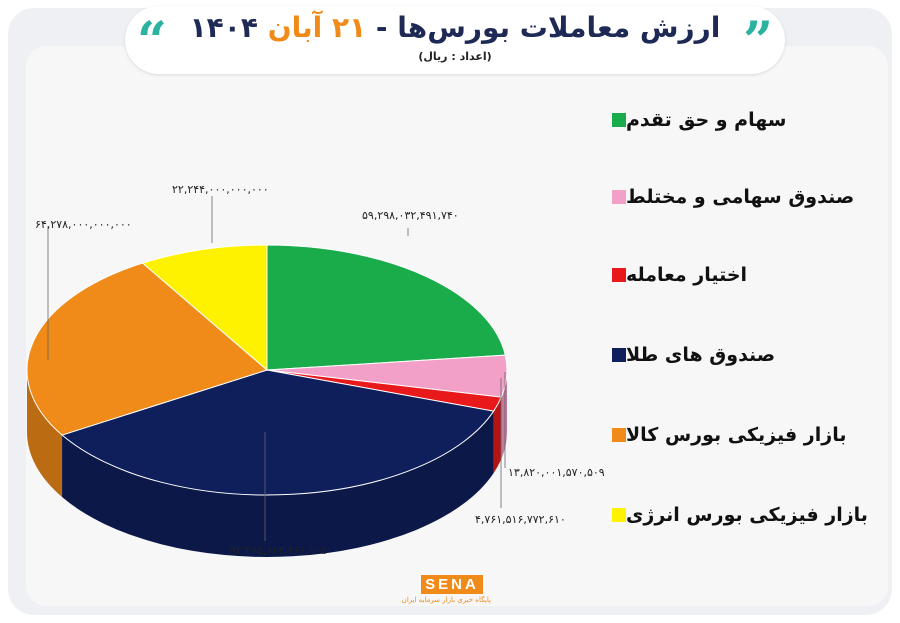 This screenshot has height=623, width=900. What do you see at coordinates (220, 189) in the screenshot?
I see `value-label-5: ۲۲,۲۴۴,۰۰۰,۰۰۰,۰۰۰` at bounding box center [220, 189].